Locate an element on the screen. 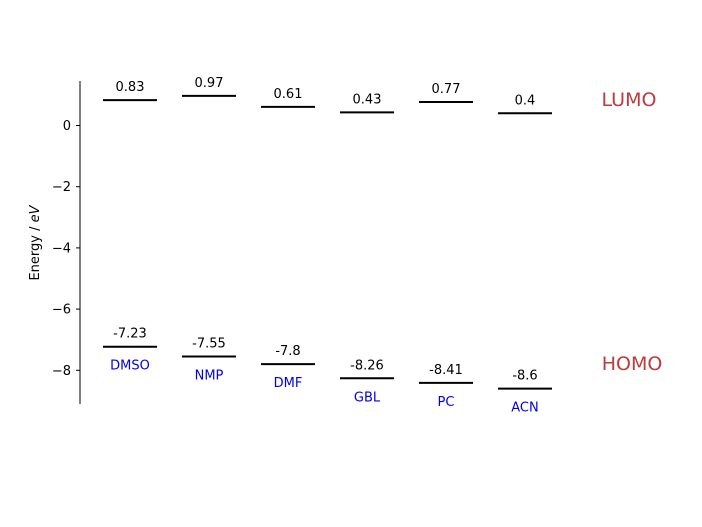  homo-value-label: -7.23 is located at coordinates (130, 334).